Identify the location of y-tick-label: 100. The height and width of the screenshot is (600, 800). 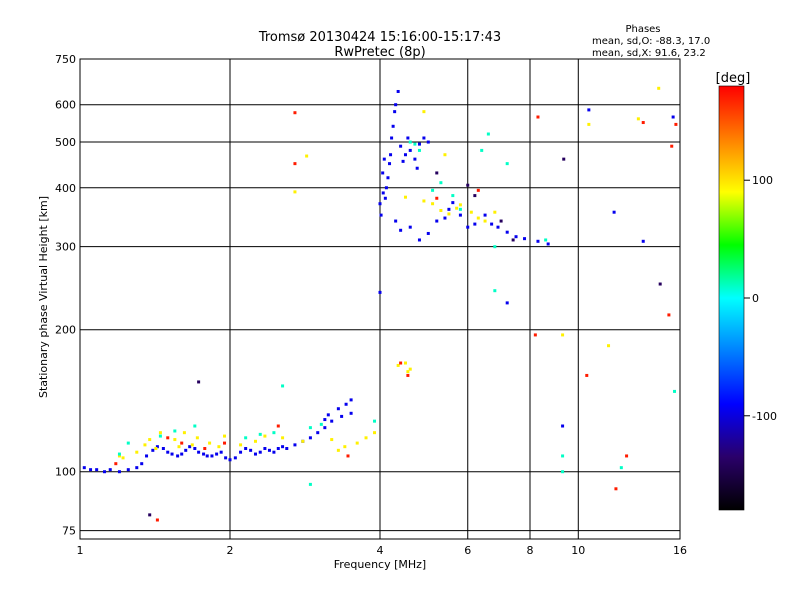
(65, 472).